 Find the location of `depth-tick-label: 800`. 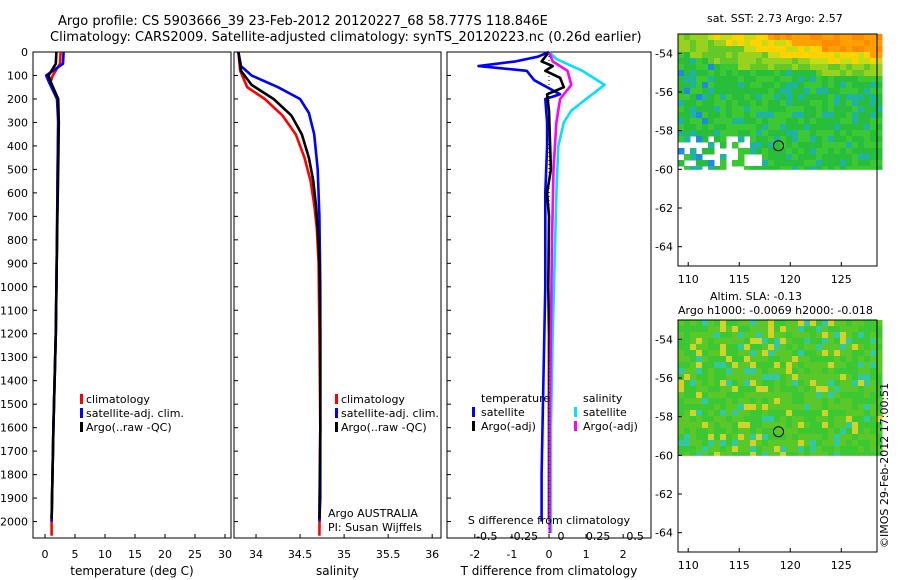

depth-tick-label: 800 is located at coordinates (17, 240).